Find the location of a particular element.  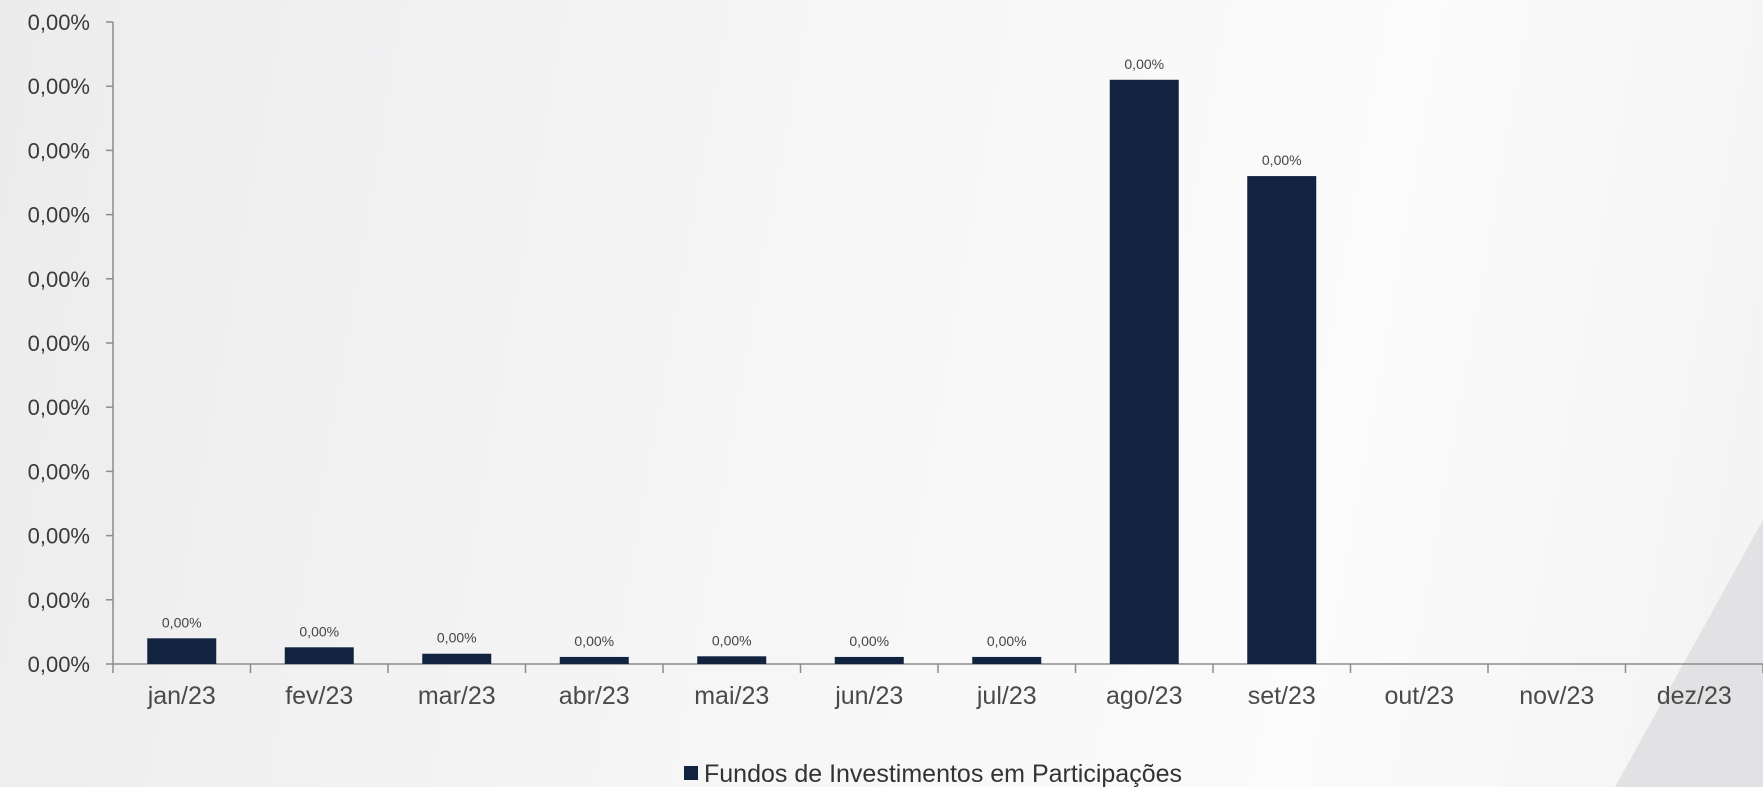

legend-label: Fundos de Investimentos em Participações is located at coordinates (943, 773).